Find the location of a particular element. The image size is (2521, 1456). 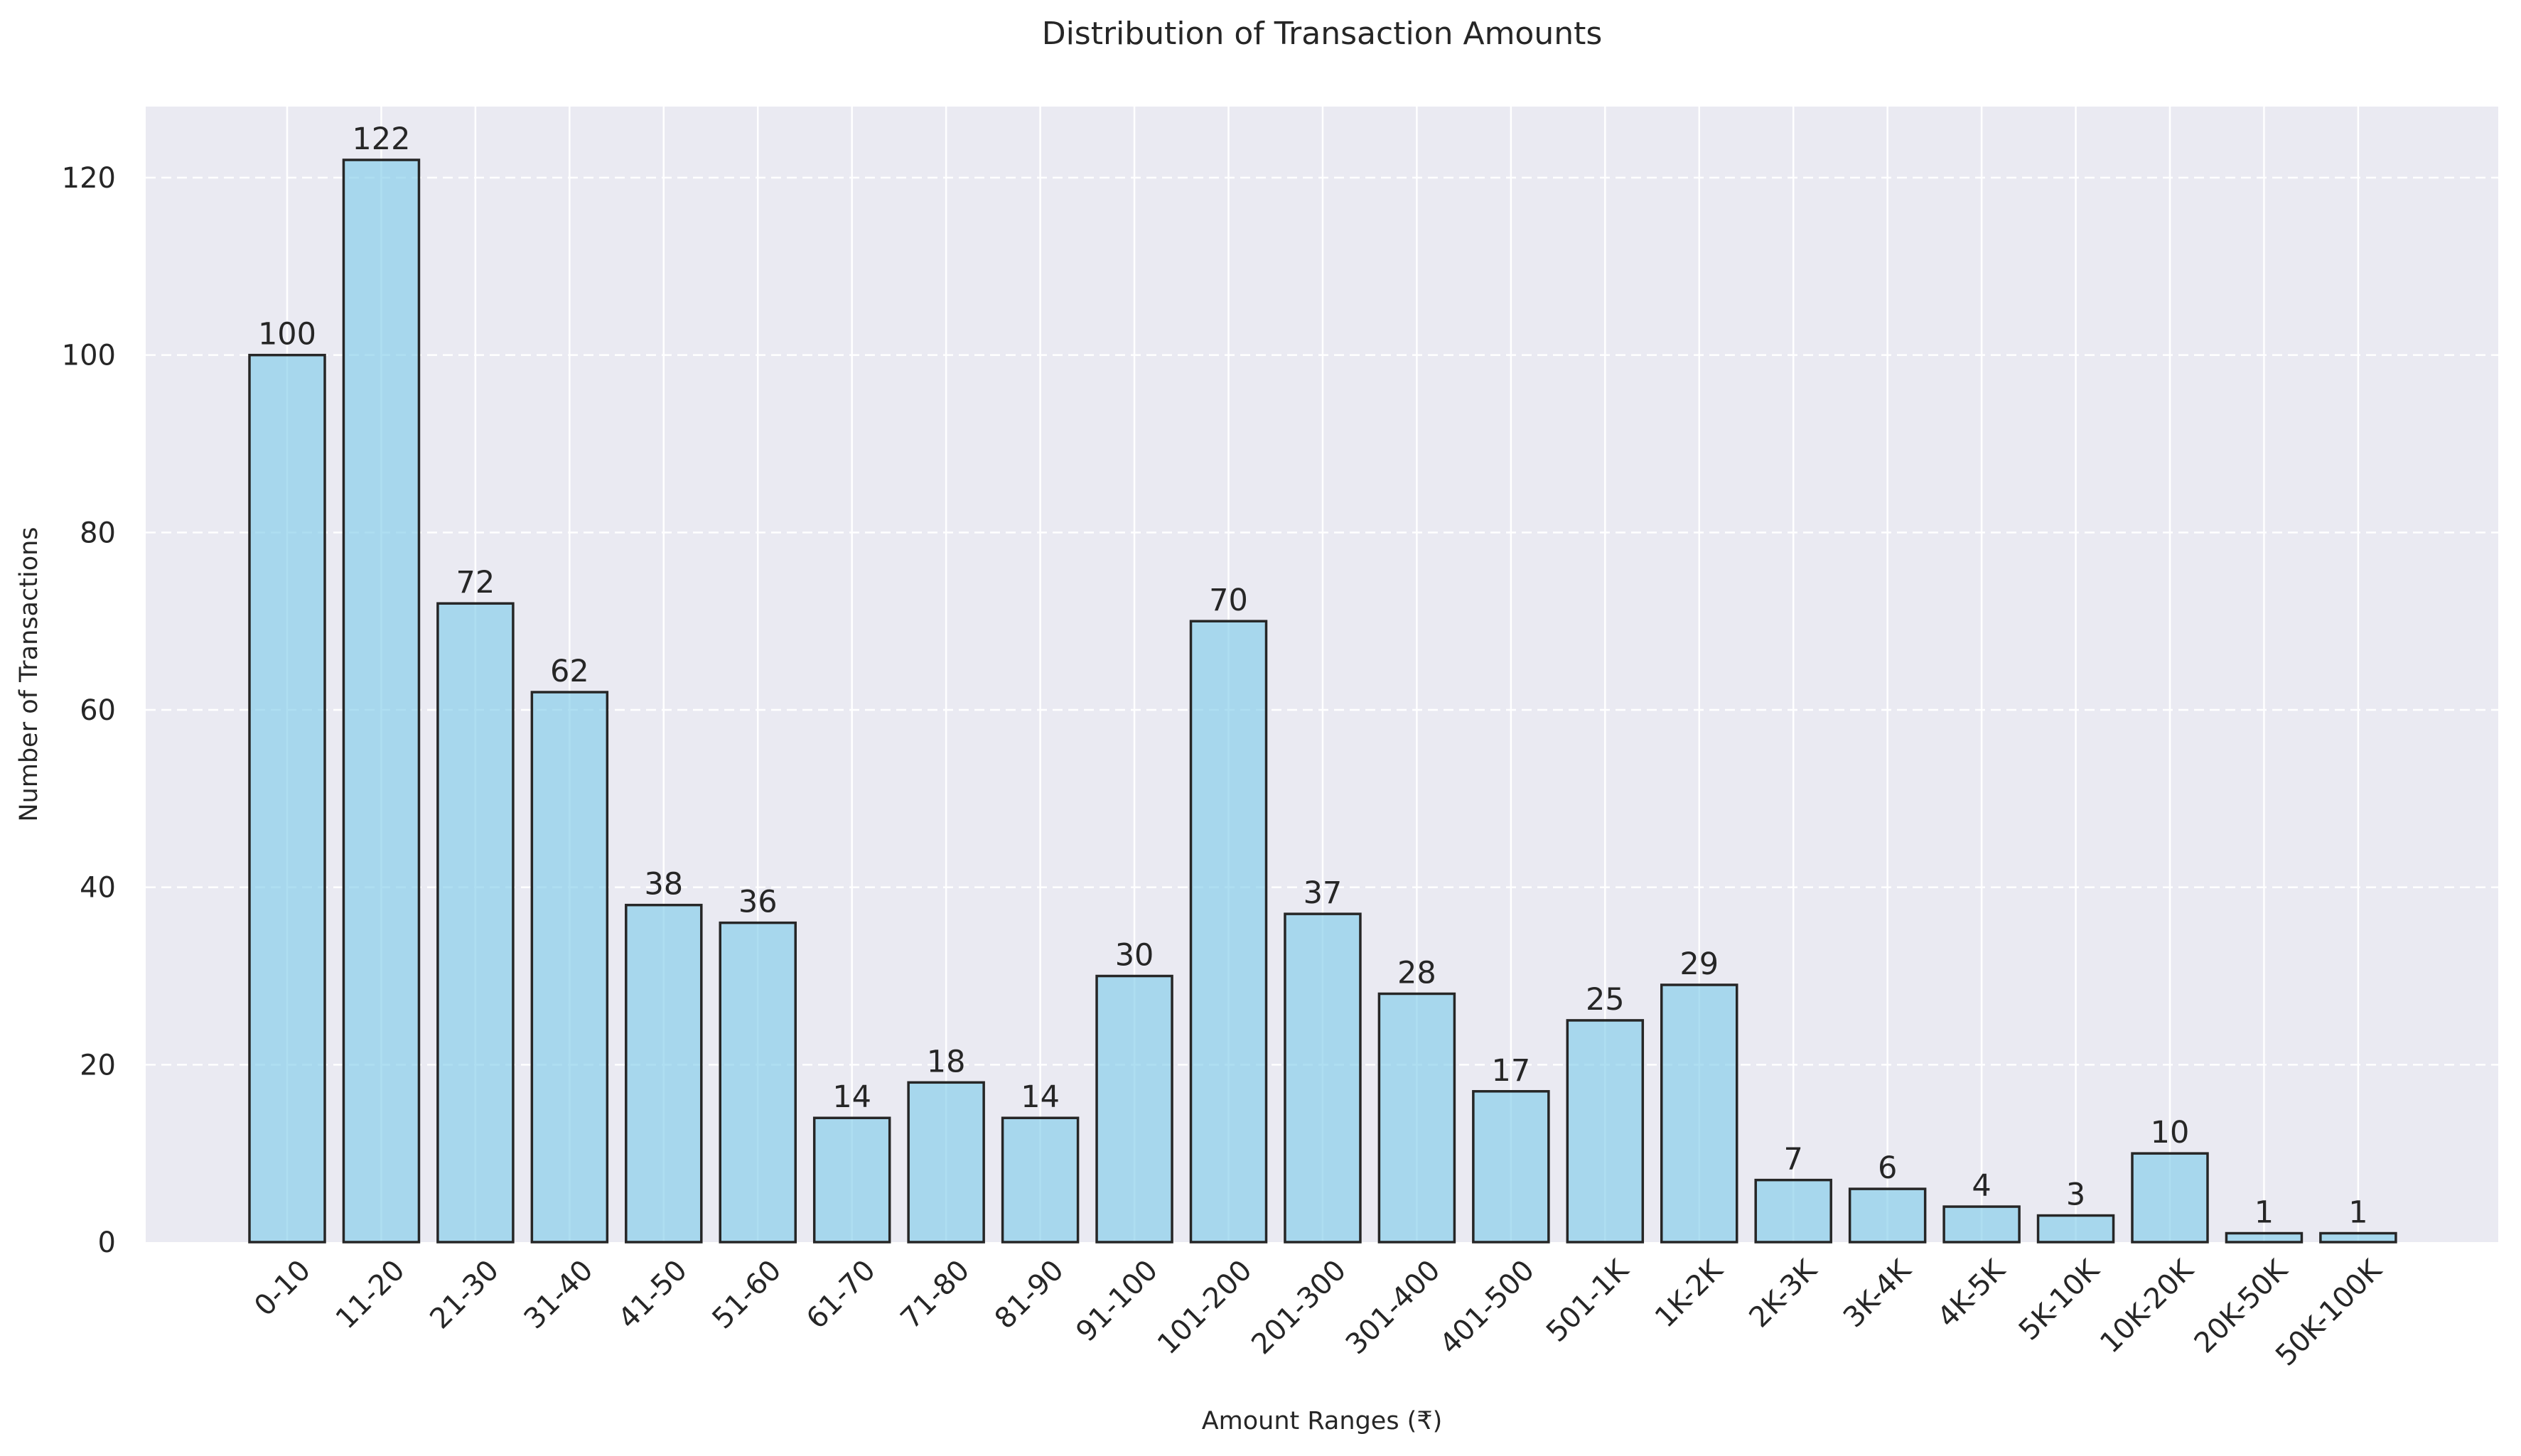

x-tick-label-10K-20K: 10K-20K is located at coordinates (2147, 1306).